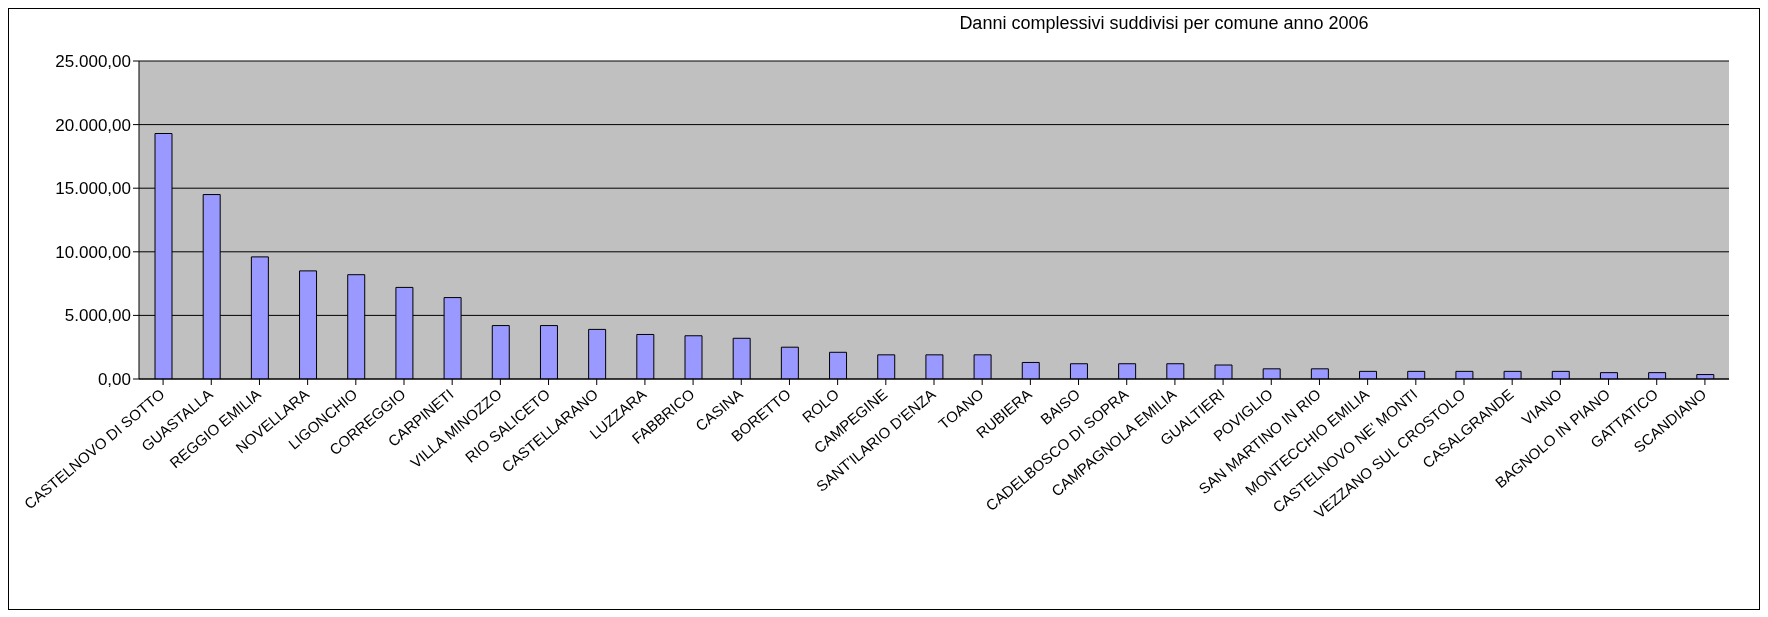 The width and height of the screenshot is (1768, 617). What do you see at coordinates (114, 380) in the screenshot?
I see `y-tick-label: 0,00` at bounding box center [114, 380].